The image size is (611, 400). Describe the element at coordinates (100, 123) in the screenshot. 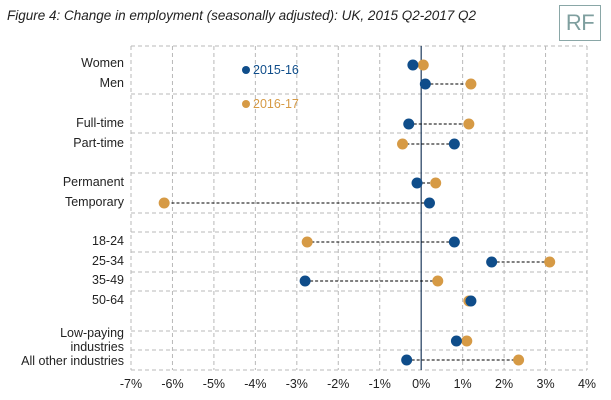

I see `category-label: Full-time` at that location.